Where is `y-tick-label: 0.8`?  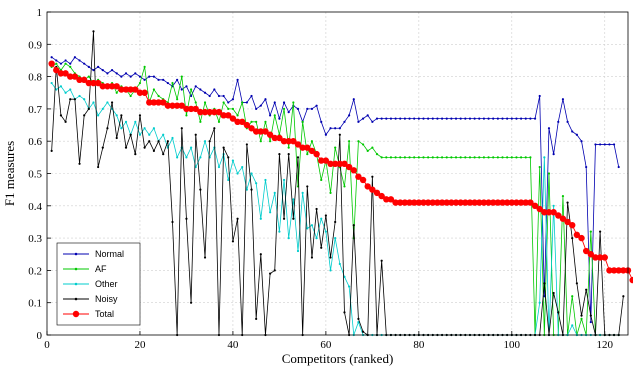 y-tick-label: 0.8 is located at coordinates (35, 78).